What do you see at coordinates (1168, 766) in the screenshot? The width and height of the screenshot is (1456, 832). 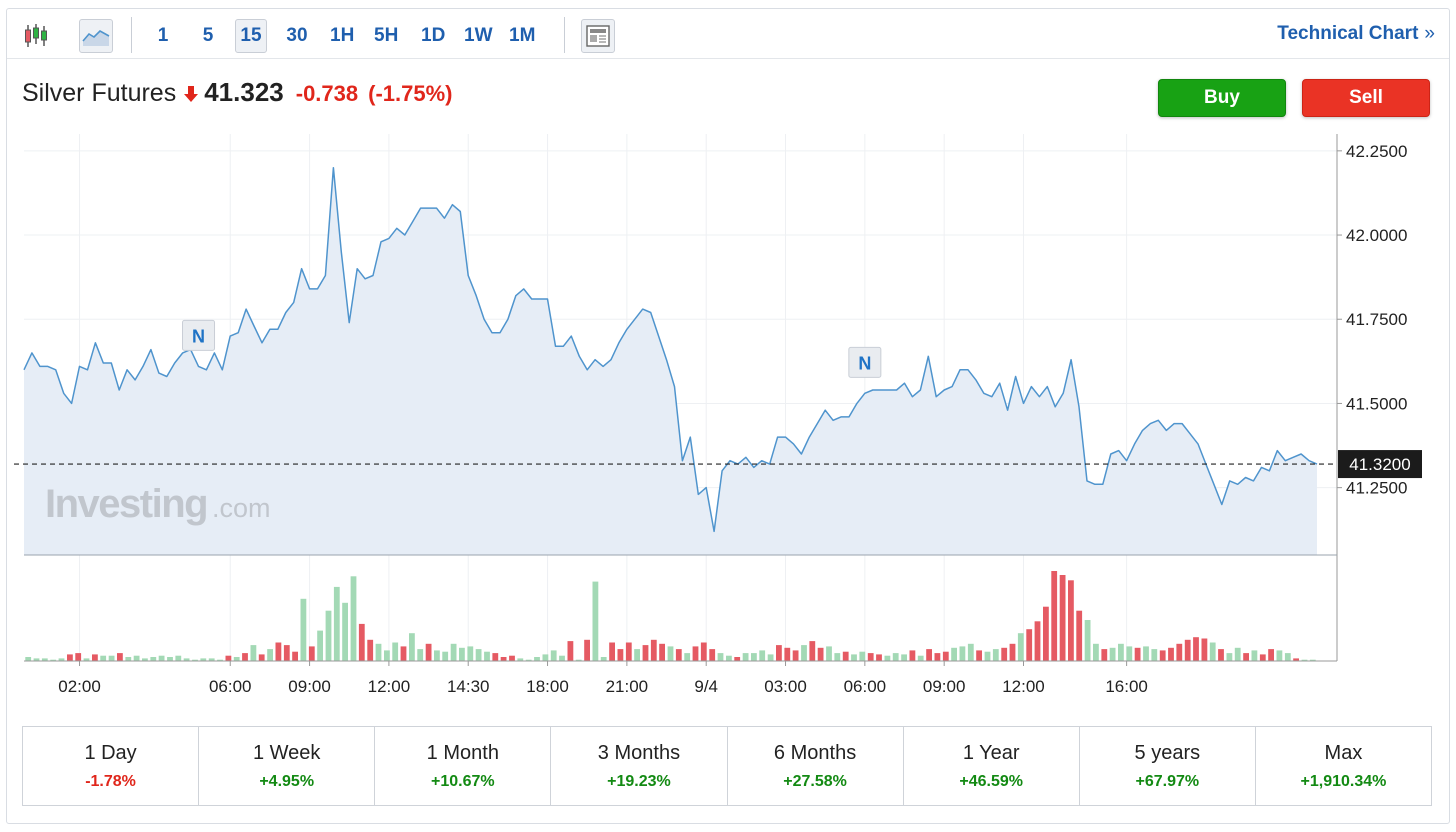 I see `period-5-years: 5 years +67.97%` at bounding box center [1168, 766].